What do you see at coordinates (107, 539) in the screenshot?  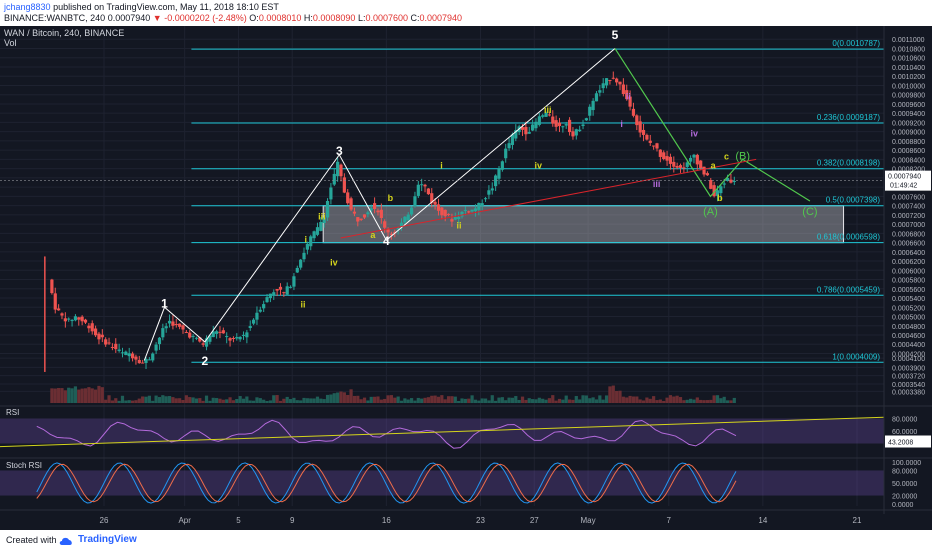 I see `tradingview-brand: TradingView` at bounding box center [107, 539].